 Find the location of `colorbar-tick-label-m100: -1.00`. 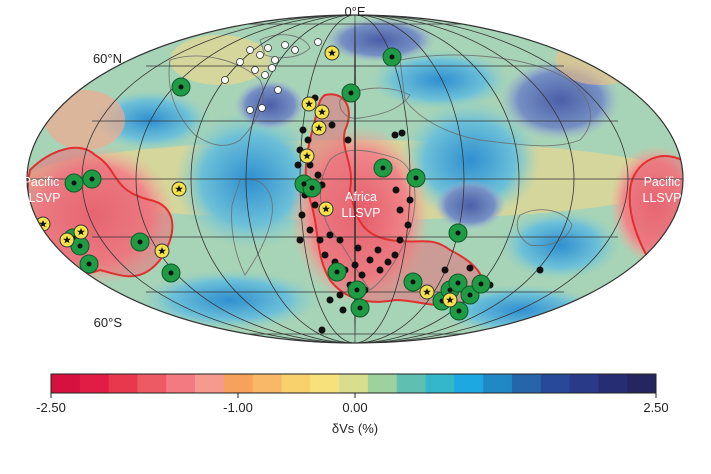

colorbar-tick-label-m100: -1.00 is located at coordinates (238, 407).